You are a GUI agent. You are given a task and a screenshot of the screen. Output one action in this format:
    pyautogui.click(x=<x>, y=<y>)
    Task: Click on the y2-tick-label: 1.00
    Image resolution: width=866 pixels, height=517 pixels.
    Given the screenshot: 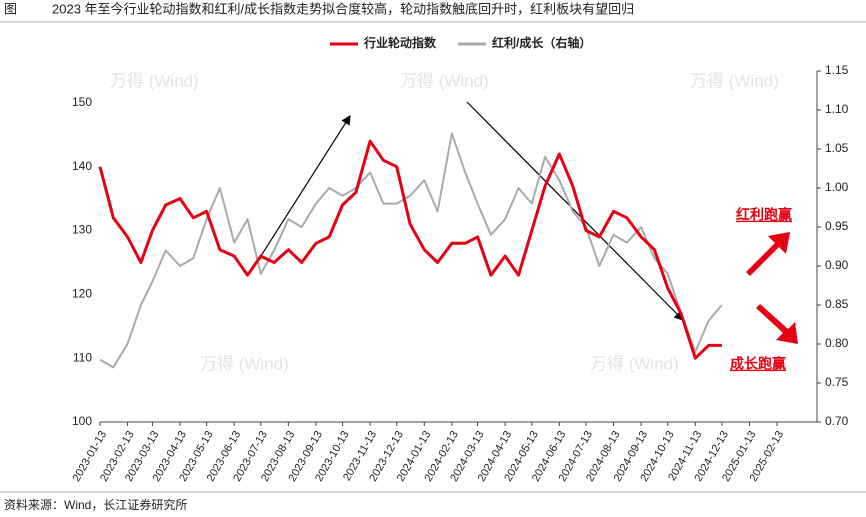 What is the action you would take?
    pyautogui.click(x=837, y=187)
    